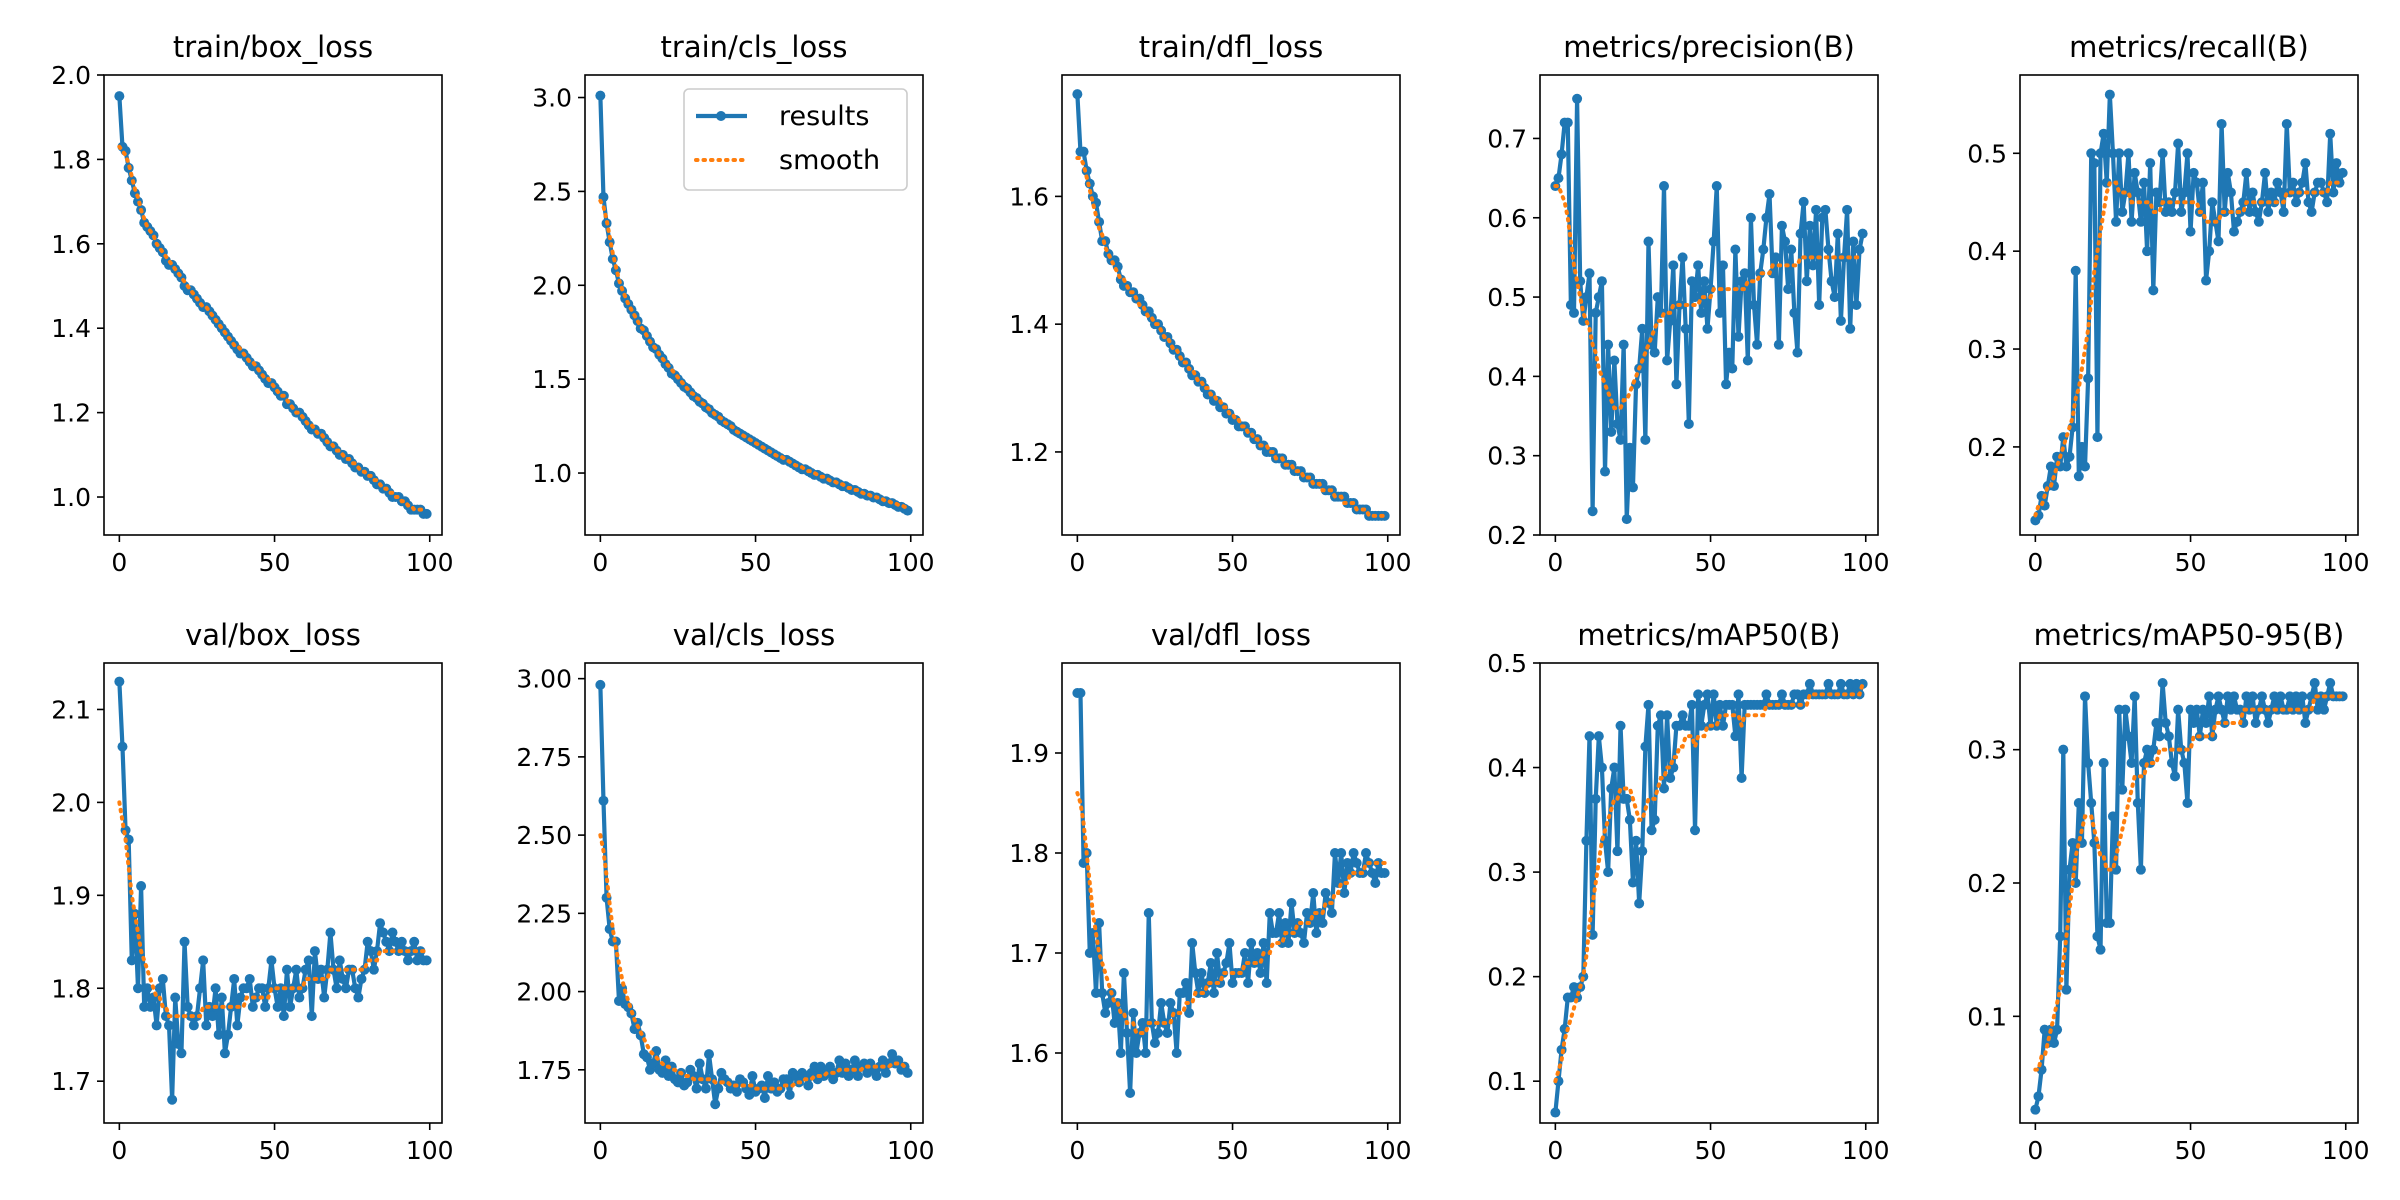 The width and height of the screenshot is (2400, 1200). Describe the element at coordinates (552, 379) in the screenshot. I see `y-tick-label: 1.5` at that location.